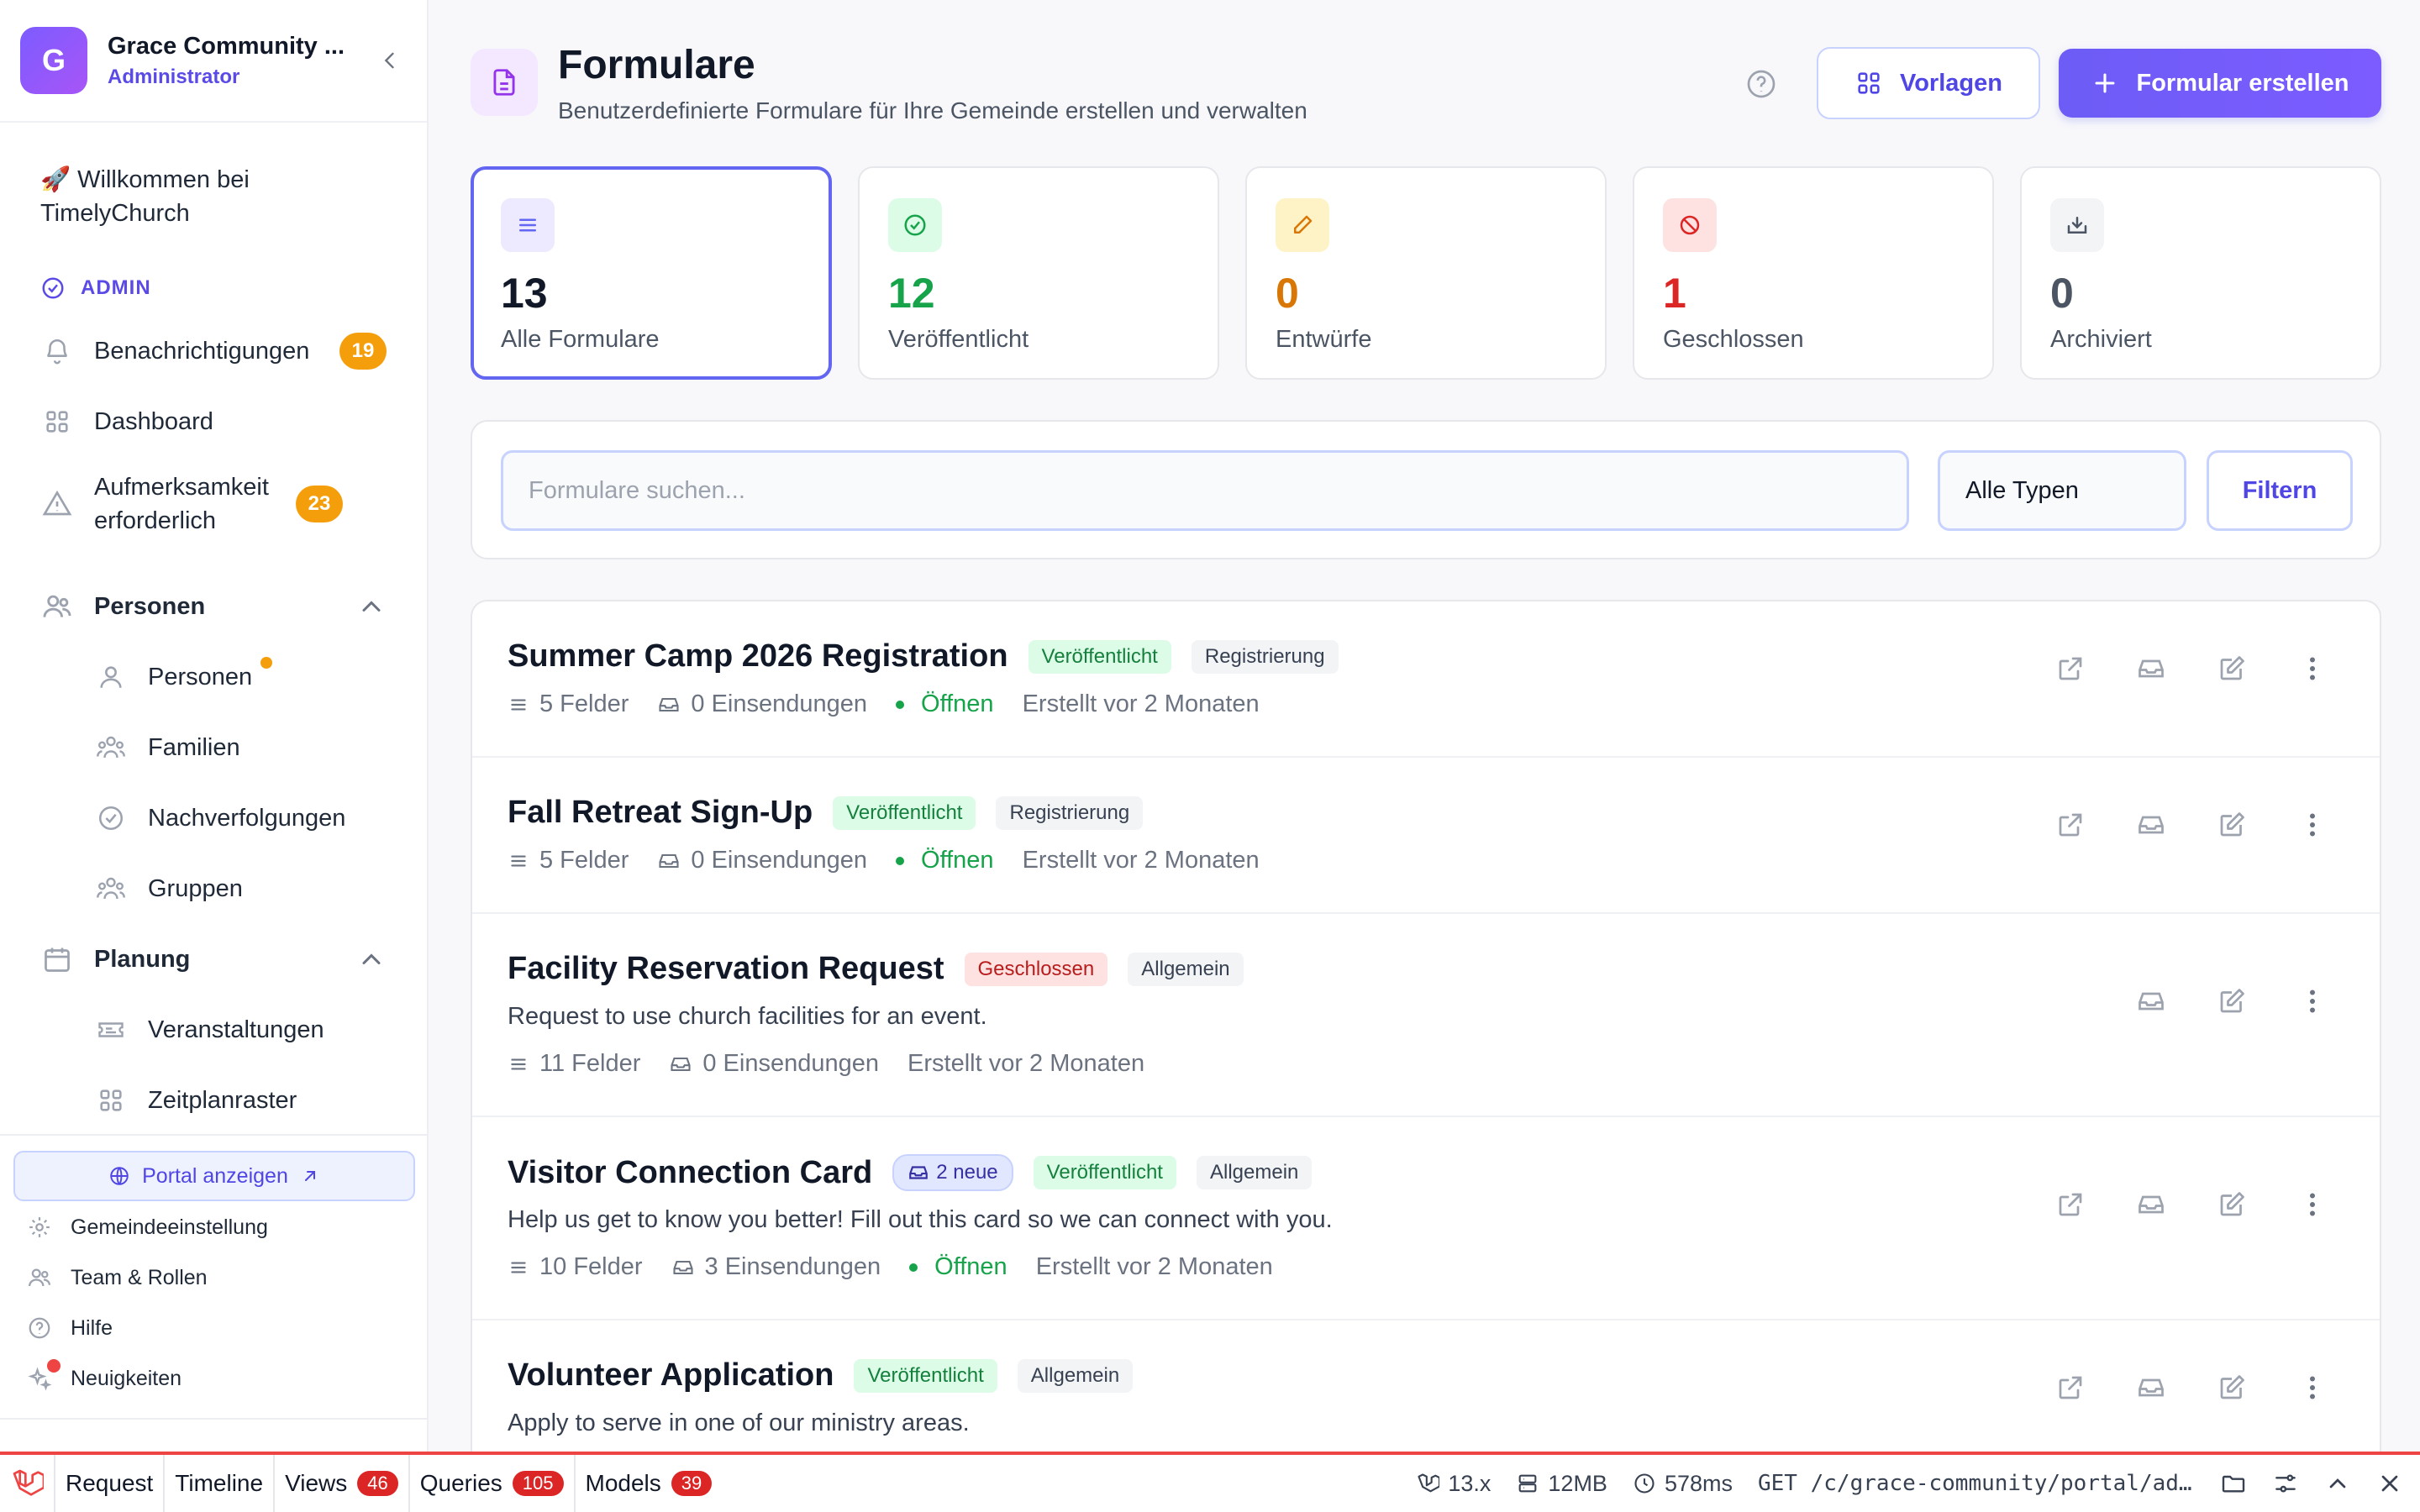 This screenshot has height=1512, width=2420. What do you see at coordinates (1813, 273) in the screenshot?
I see `stat-closed: 1 Geschlossen` at bounding box center [1813, 273].